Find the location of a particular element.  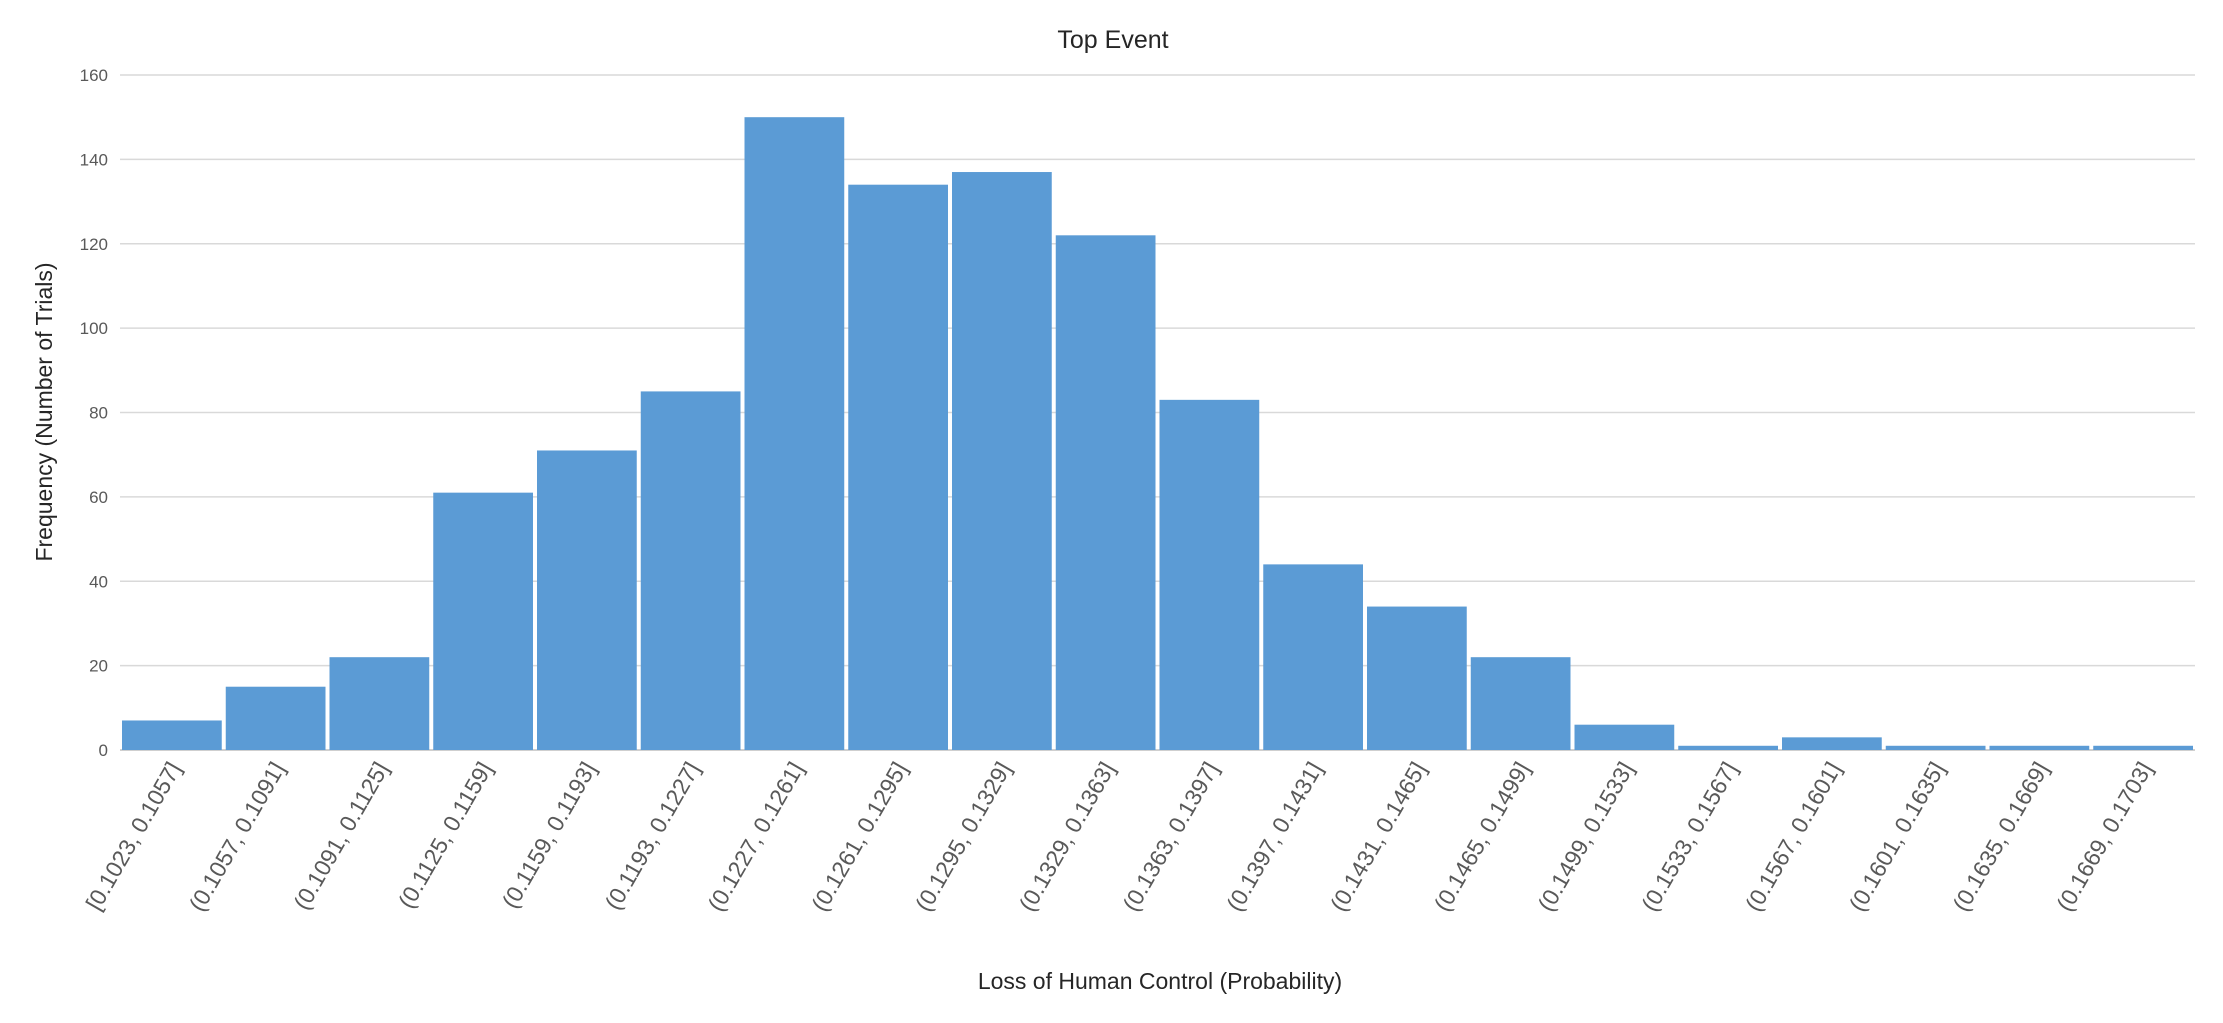

x-tick-label: (0.1363, 0.1397] is located at coordinates (1170, 837).